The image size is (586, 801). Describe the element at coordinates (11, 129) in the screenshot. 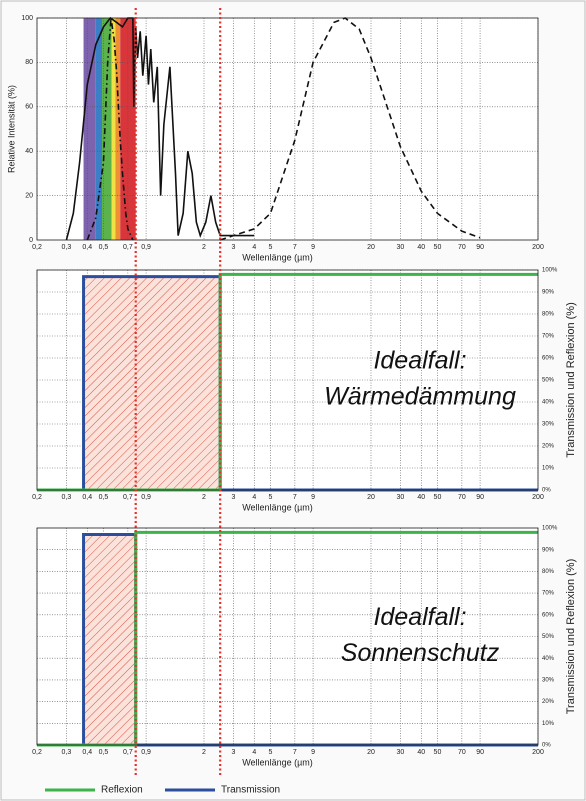

I see `y-axis-label: Relative Intensität (%)` at that location.